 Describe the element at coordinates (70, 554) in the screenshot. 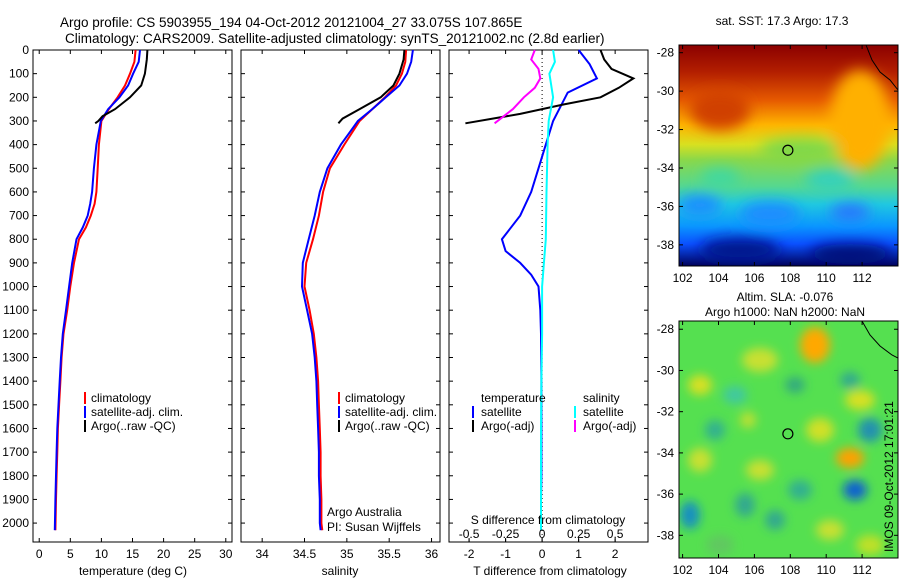

I see `x-tick-label: 5` at that location.